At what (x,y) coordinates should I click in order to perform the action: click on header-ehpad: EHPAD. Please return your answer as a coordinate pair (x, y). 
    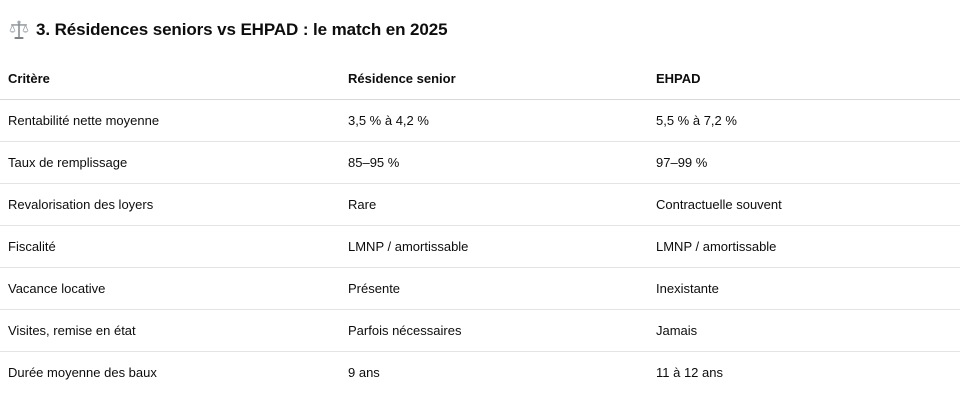
    Looking at the image, I should click on (678, 78).